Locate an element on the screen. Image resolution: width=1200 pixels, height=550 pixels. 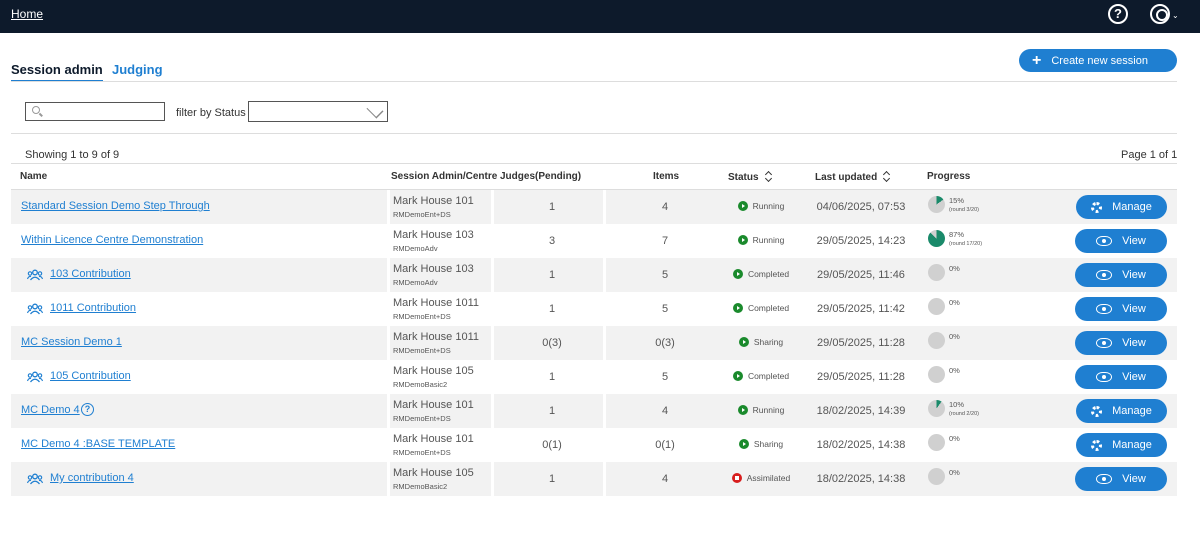
status-filter-select is located at coordinates (318, 111).